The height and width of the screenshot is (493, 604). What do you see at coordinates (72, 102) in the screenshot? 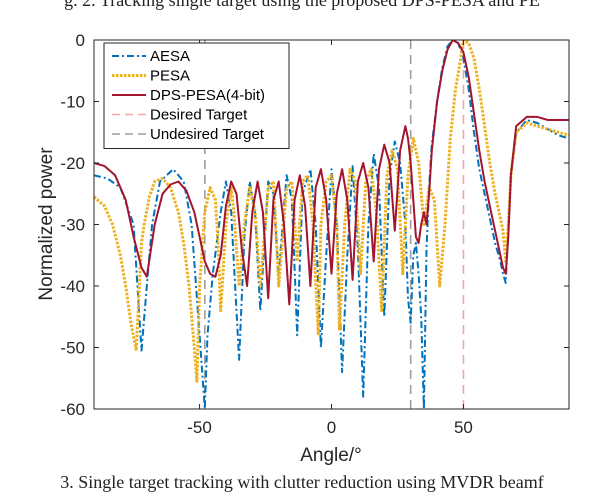
I see `y-tick-label: -10` at bounding box center [72, 102].